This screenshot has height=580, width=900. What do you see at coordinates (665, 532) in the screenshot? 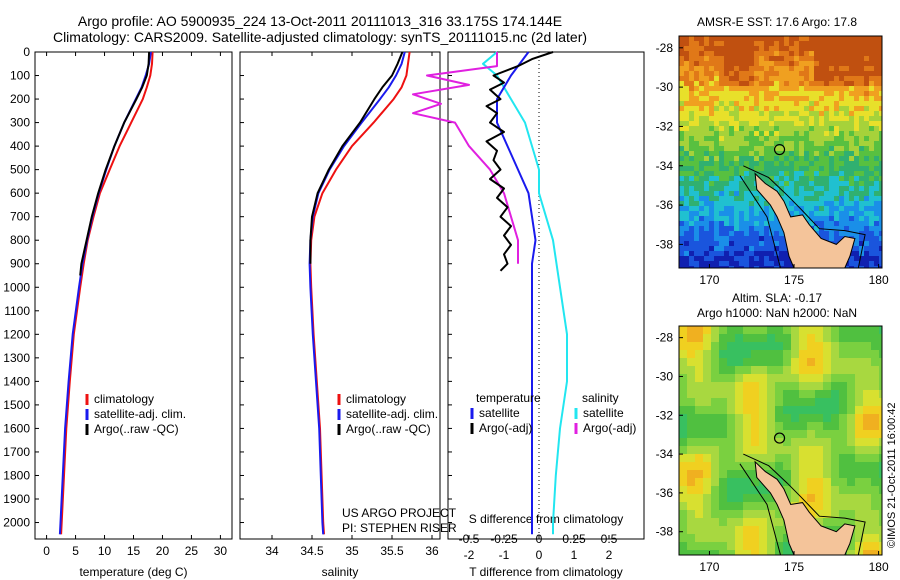
I see `sla-map-ytick-label: -38` at bounding box center [665, 532].